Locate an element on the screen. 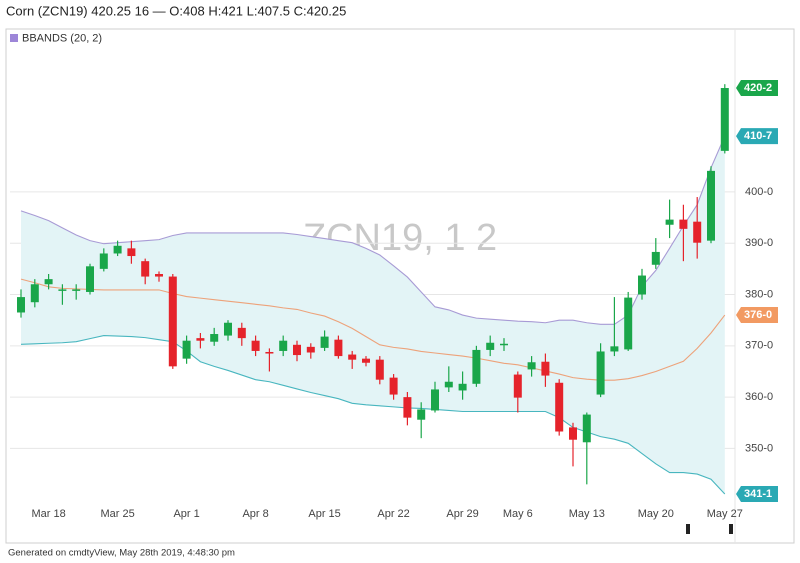 The image size is (800, 563). x-tick-label: Mar 25 is located at coordinates (117, 514).